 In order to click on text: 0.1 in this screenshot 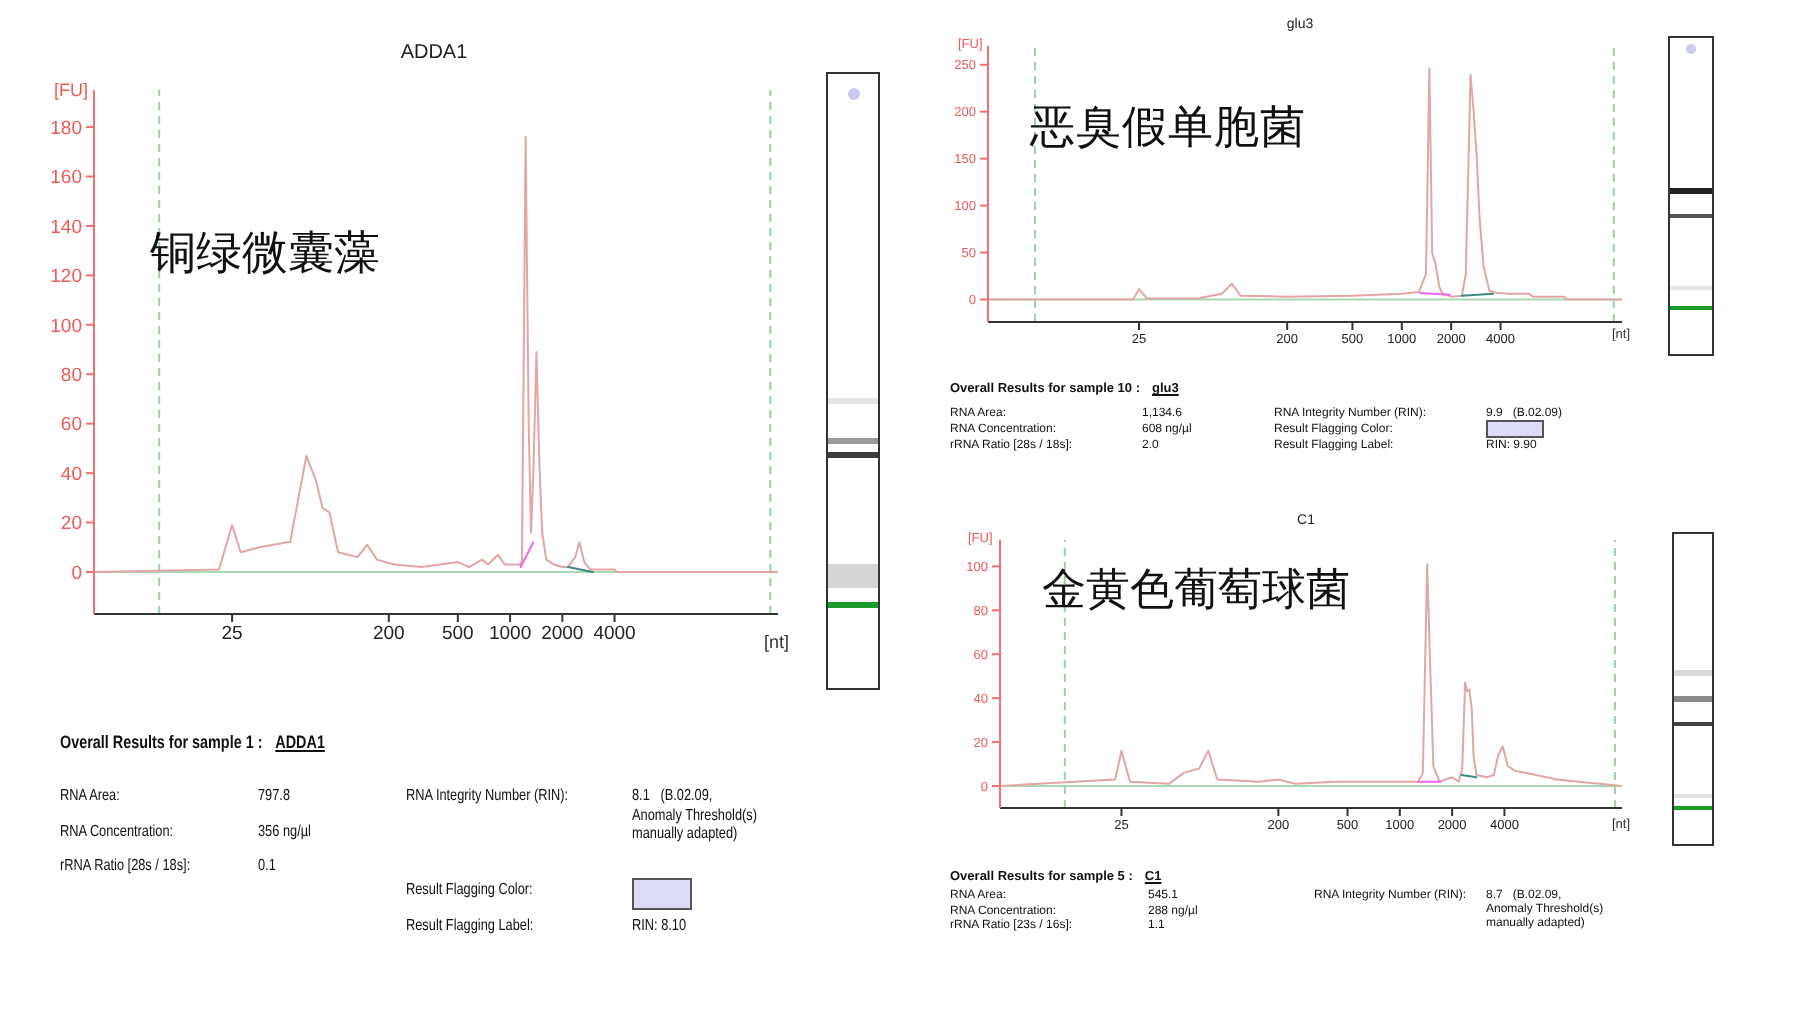, I will do `click(267, 865)`.